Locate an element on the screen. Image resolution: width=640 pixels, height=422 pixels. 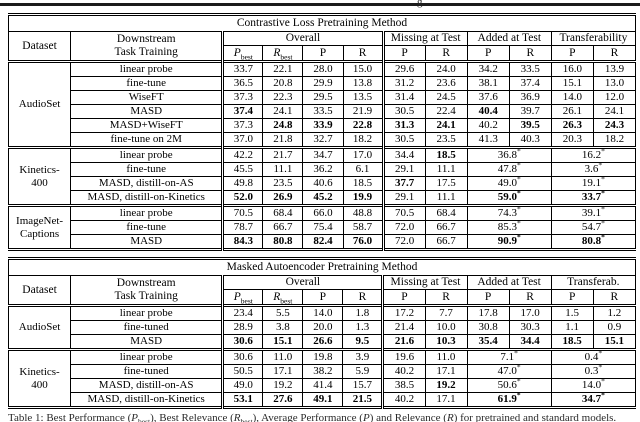
value-cell: 66.7 is located at coordinates (446, 227).